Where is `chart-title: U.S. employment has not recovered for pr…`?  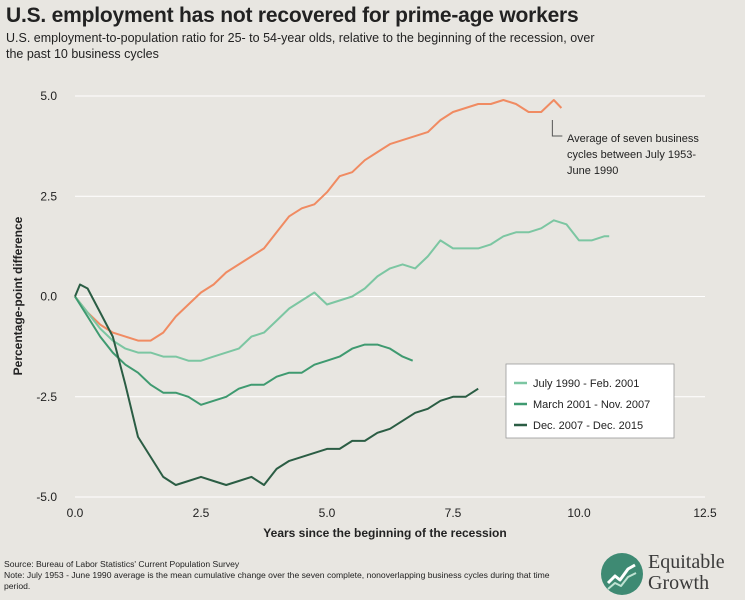 chart-title: U.S. employment has not recovered for pr… is located at coordinates (292, 15).